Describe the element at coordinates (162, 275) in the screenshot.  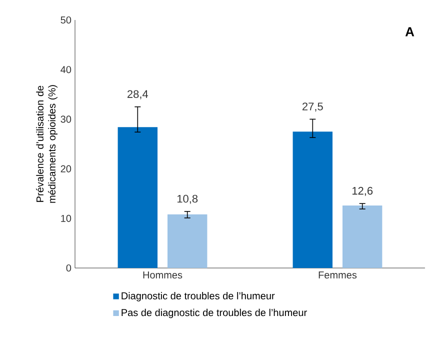
I see `x-tick-label: Hommes` at that location.